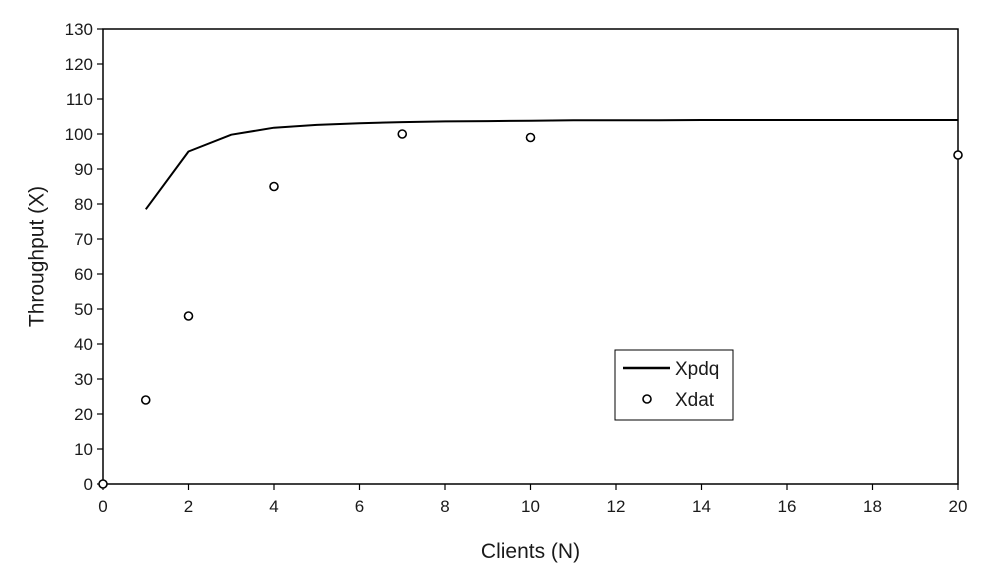 This screenshot has height=585, width=983. Describe the element at coordinates (551, 164) in the screenshot. I see `series-line-xpdq` at that location.